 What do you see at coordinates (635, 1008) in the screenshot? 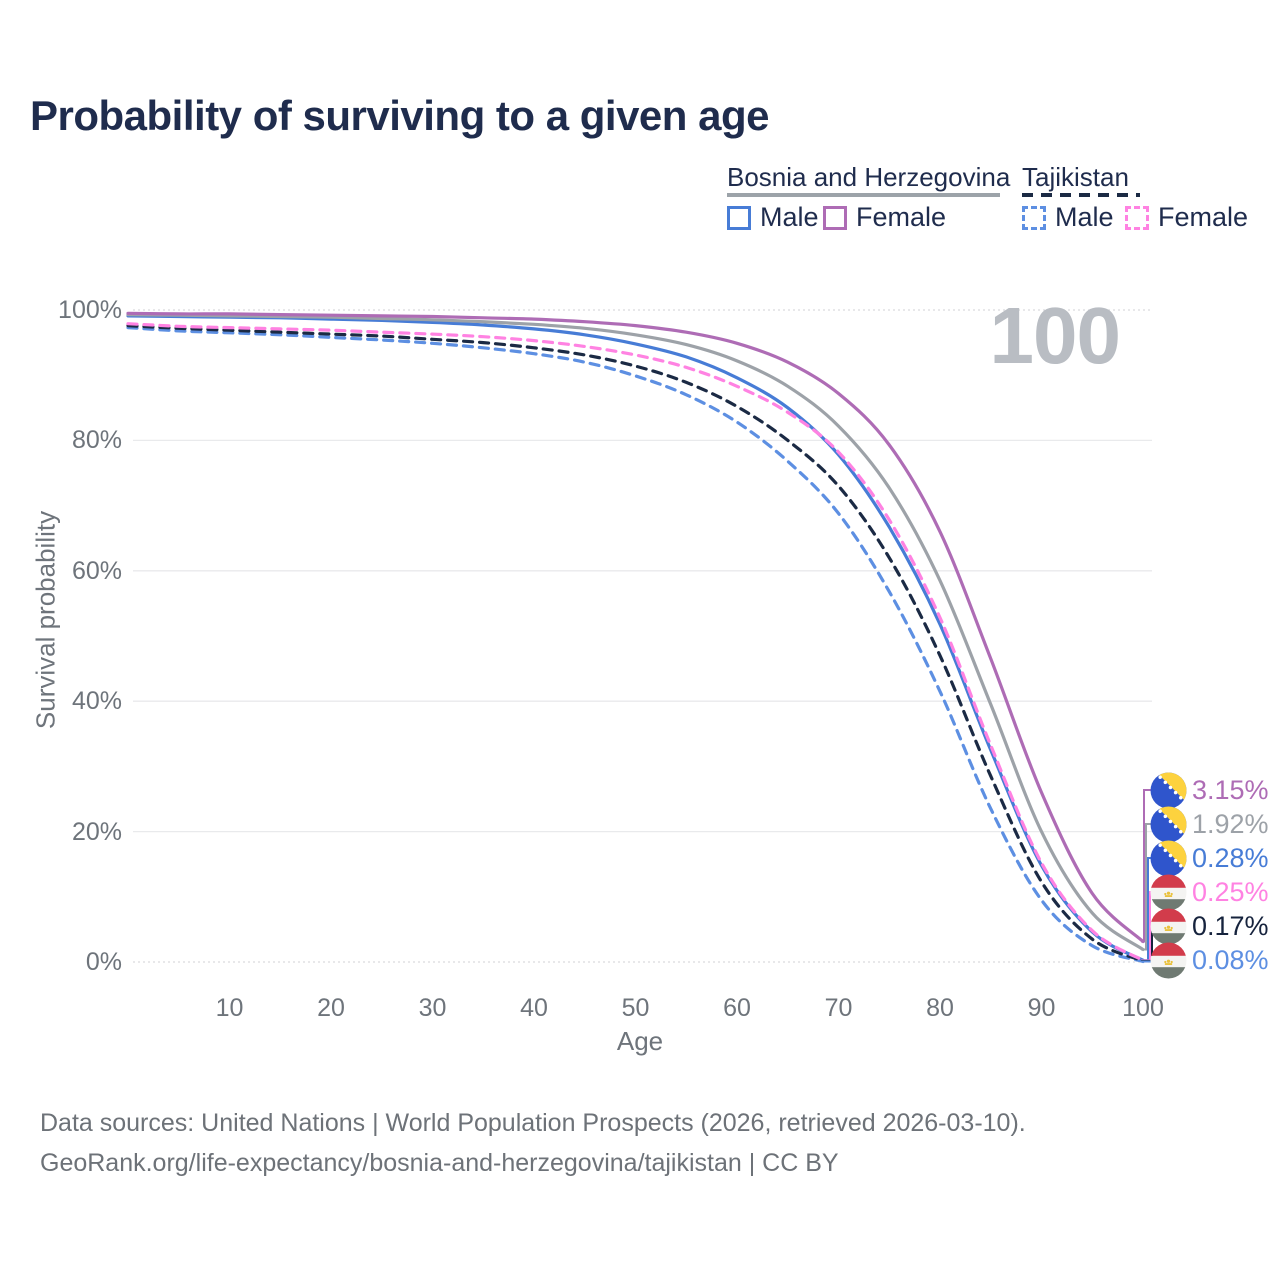
I see `x-tick-label: 50` at bounding box center [635, 1008].